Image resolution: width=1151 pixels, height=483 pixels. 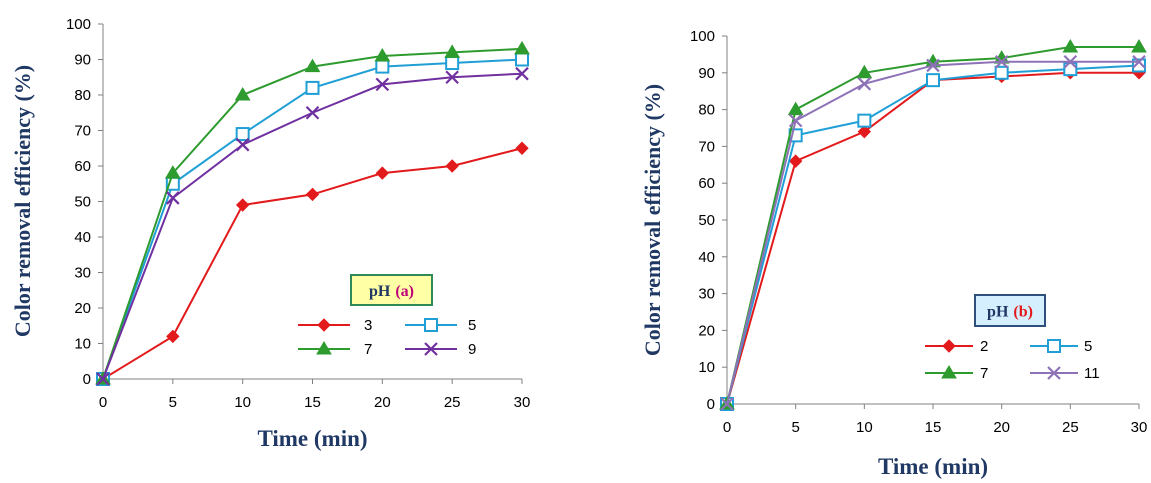 I want to click on legend-label: 3, so click(x=368, y=325).